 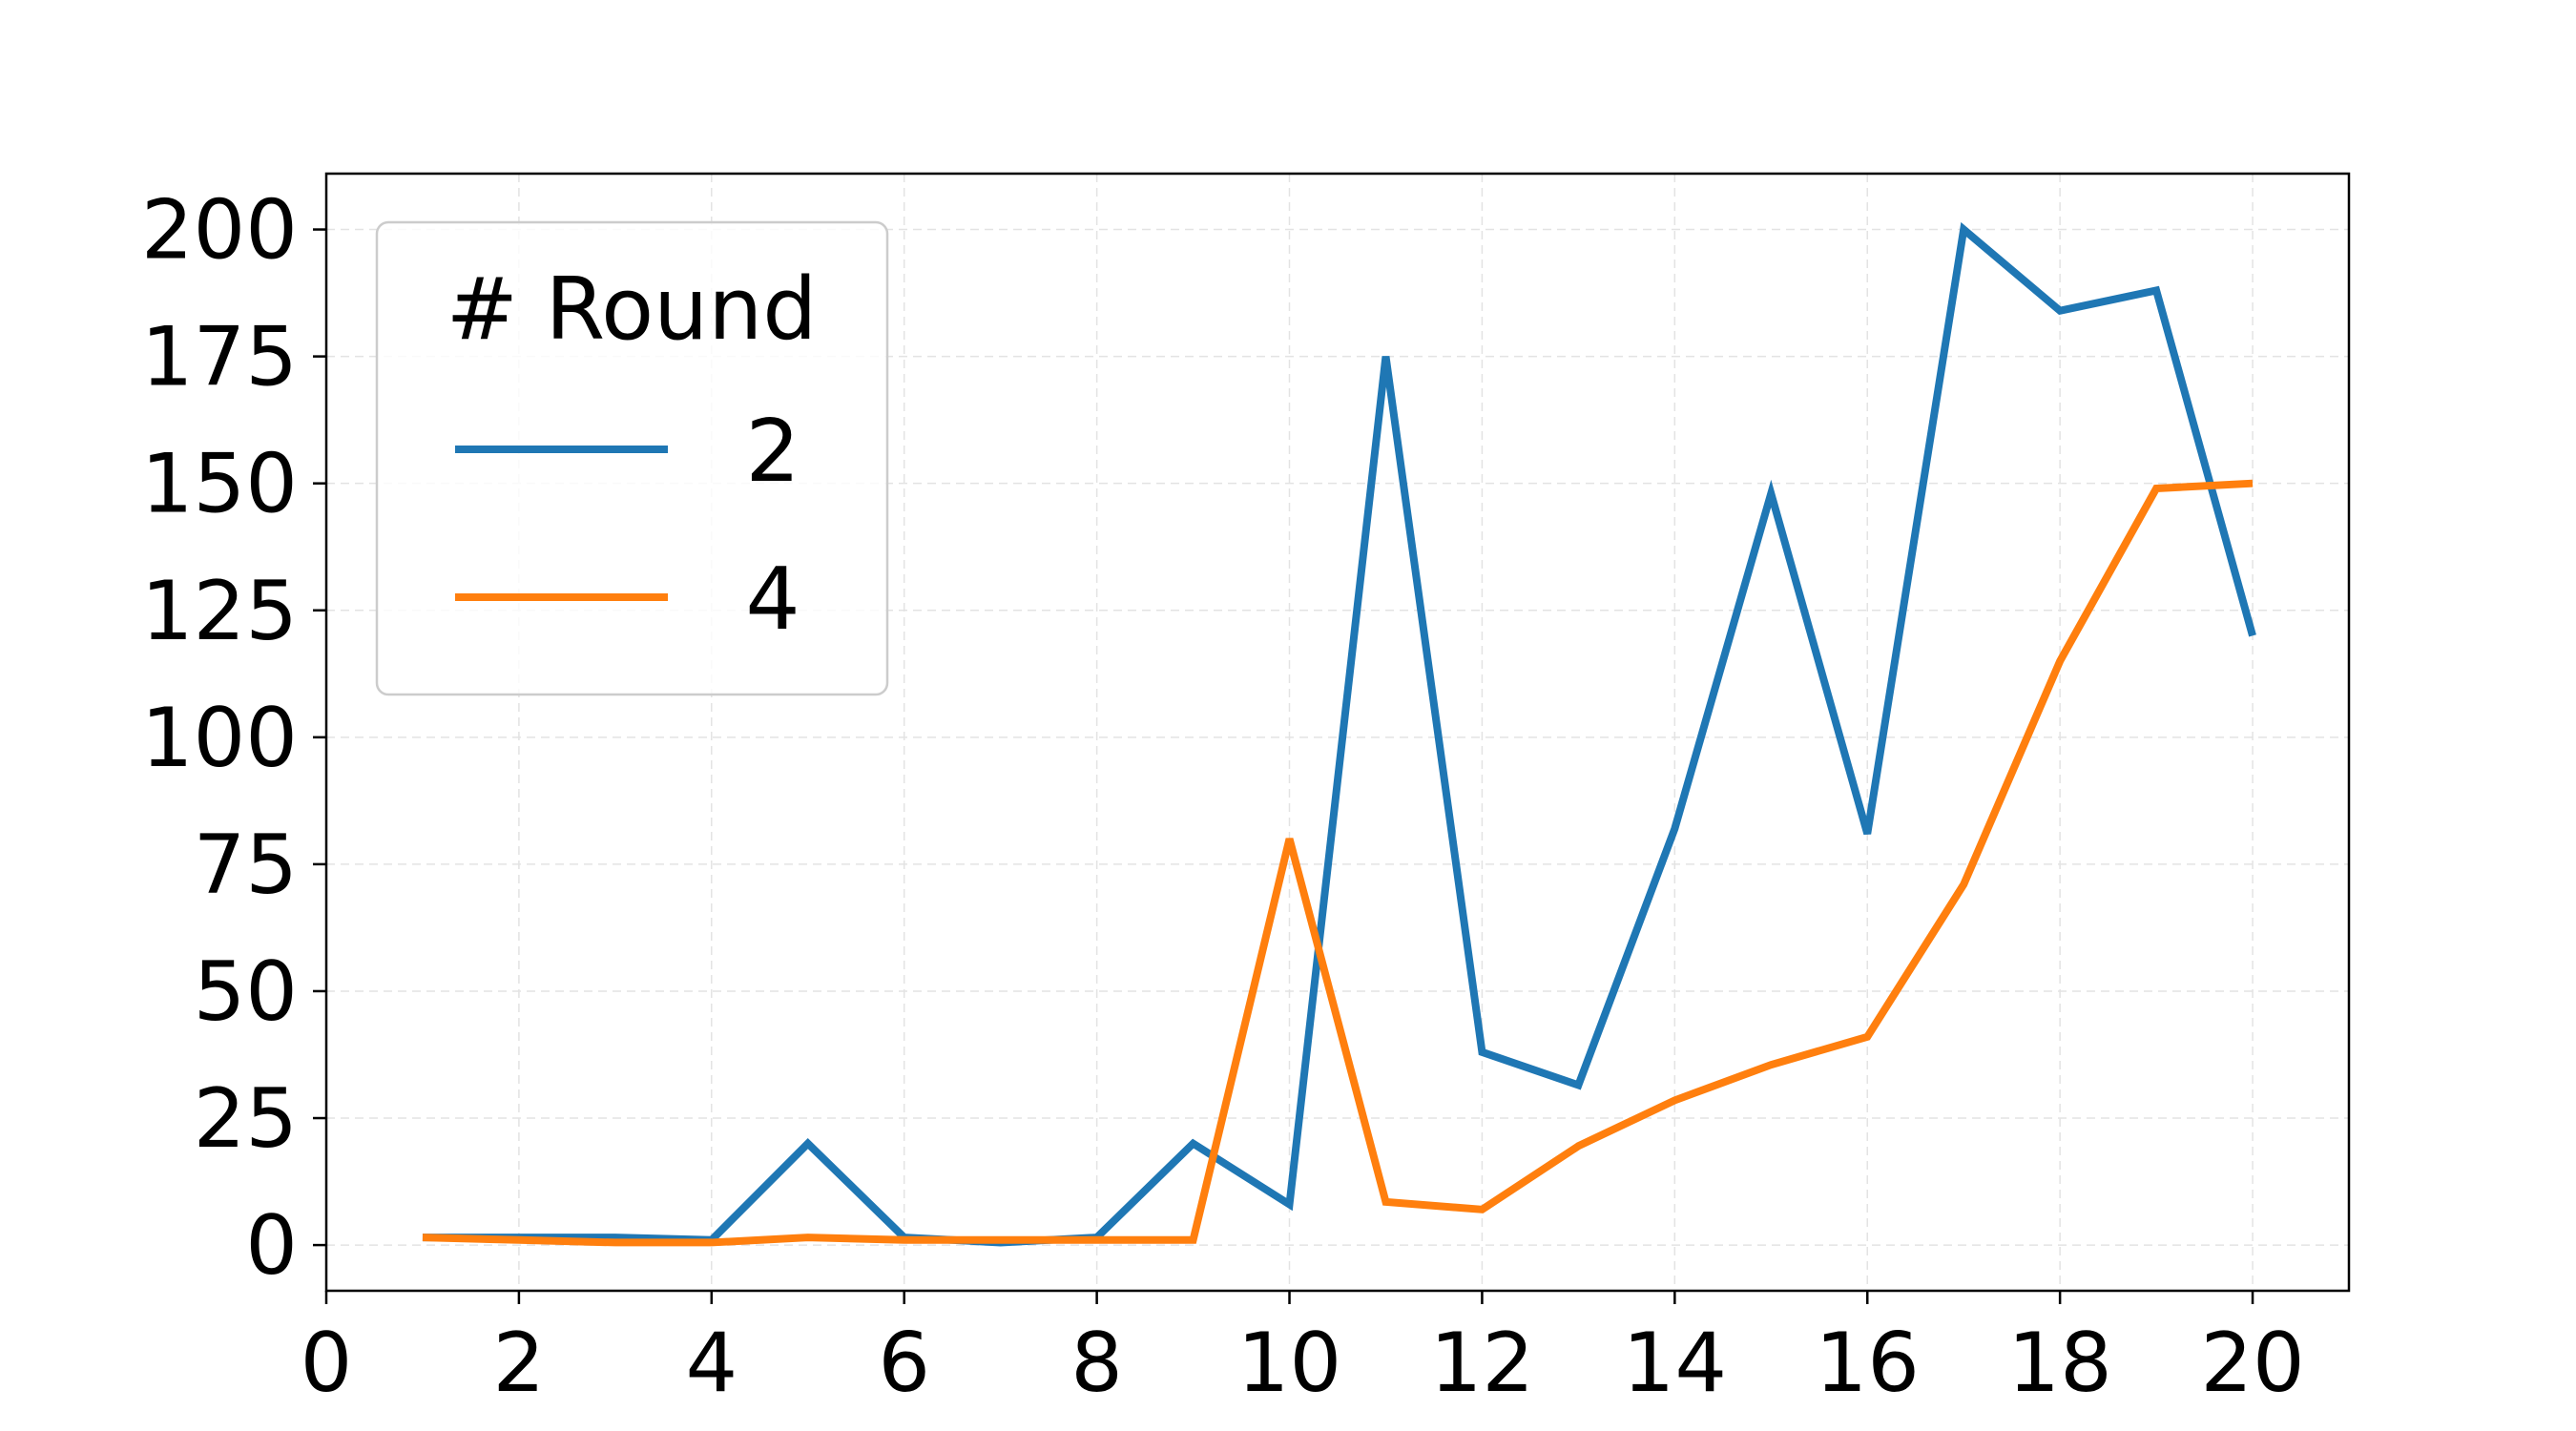 What do you see at coordinates (219, 231) in the screenshot?
I see `y-tick-label: 200` at bounding box center [219, 231].